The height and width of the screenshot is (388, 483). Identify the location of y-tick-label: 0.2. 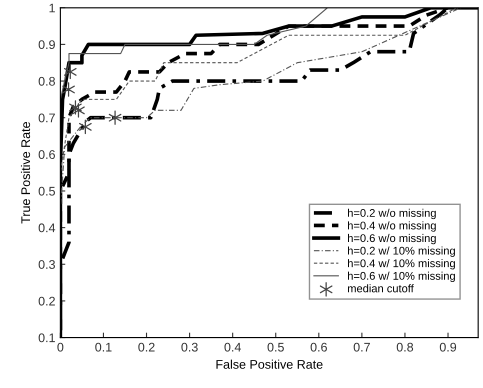
(46, 301).